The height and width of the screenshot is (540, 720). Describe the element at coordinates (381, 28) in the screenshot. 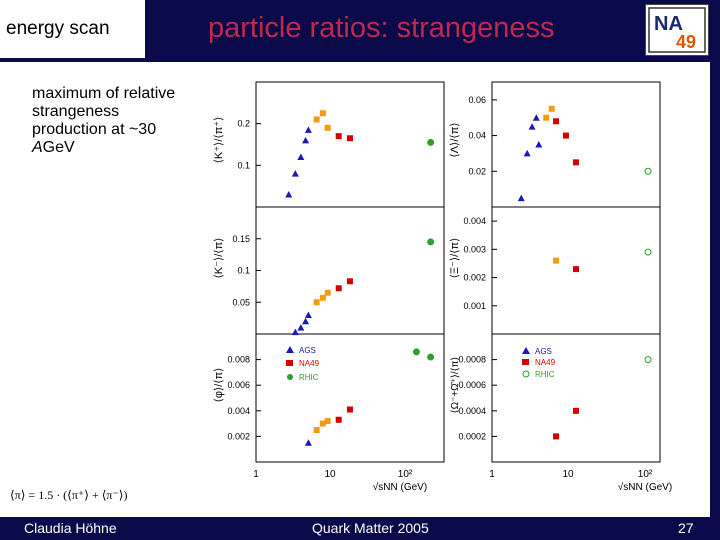

I see `slide-title: particle ratios: strangeness` at that location.